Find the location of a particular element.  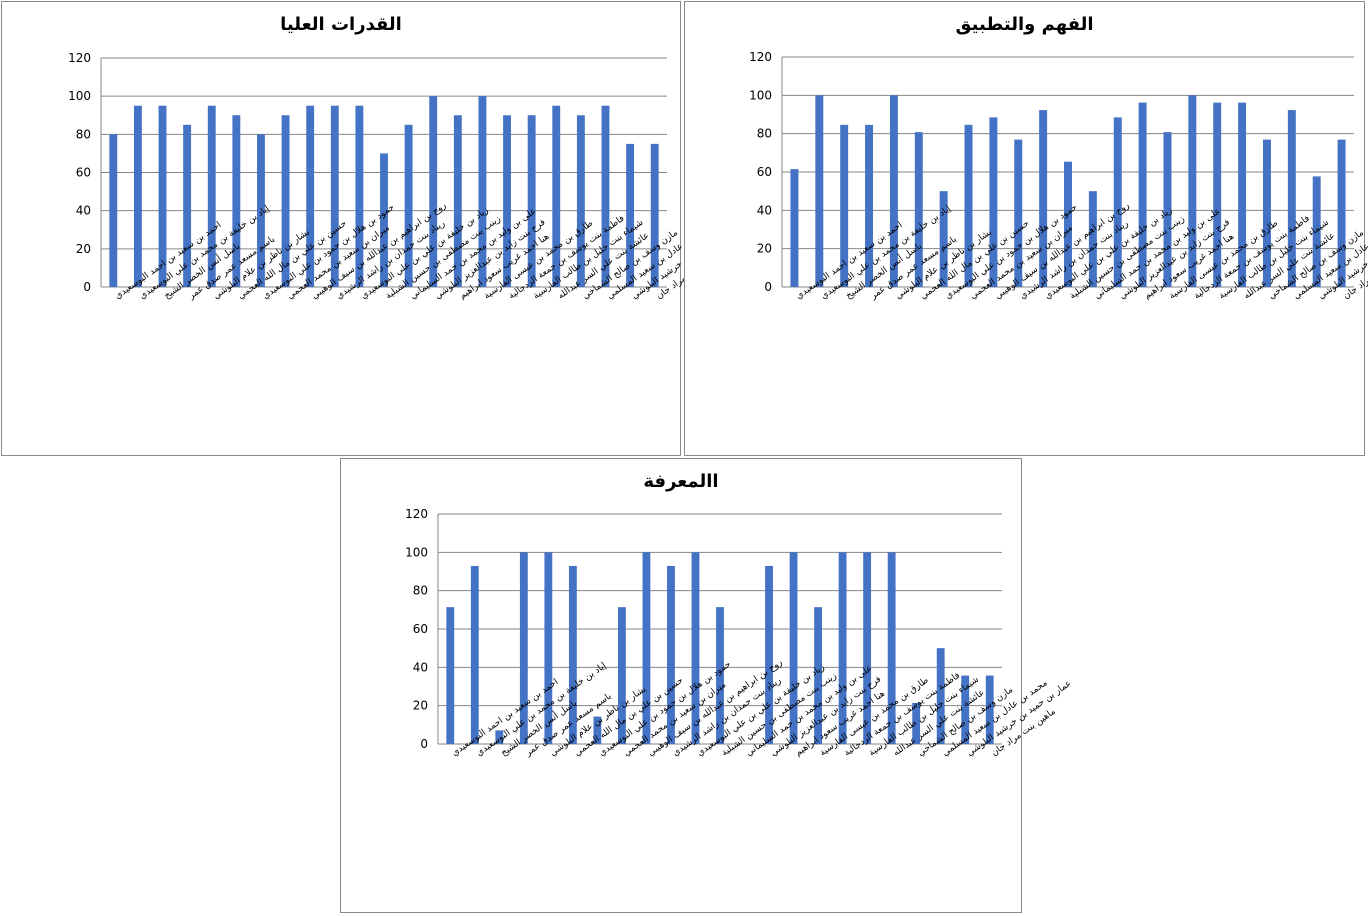

chart-title: الفهم والتطبيق is located at coordinates (1024, 24).